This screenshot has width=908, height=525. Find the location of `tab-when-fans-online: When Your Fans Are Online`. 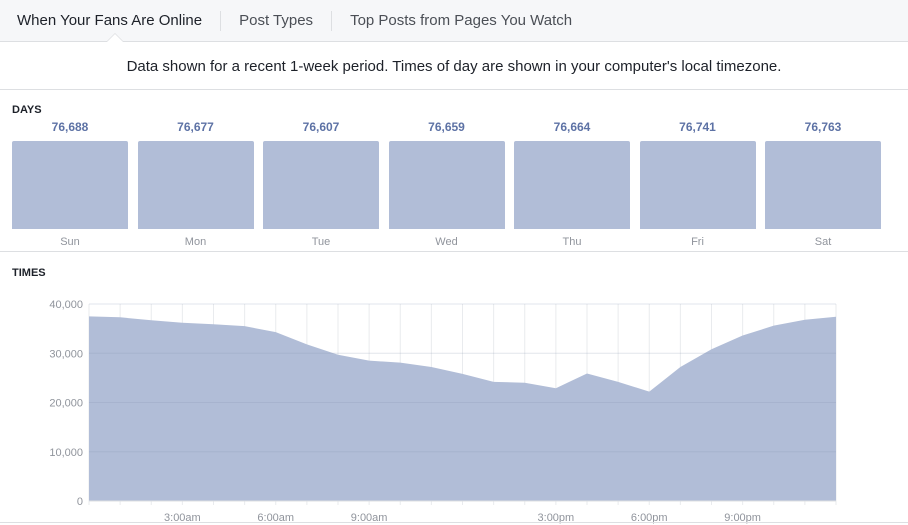

tab-when-fans-online: When Your Fans Are Online is located at coordinates (110, 20).